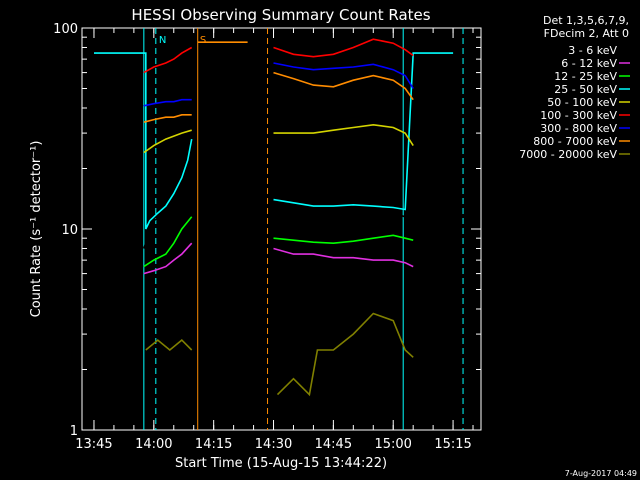 The height and width of the screenshot is (480, 640). I want to click on x-tick-label: 14:45, so click(333, 444).